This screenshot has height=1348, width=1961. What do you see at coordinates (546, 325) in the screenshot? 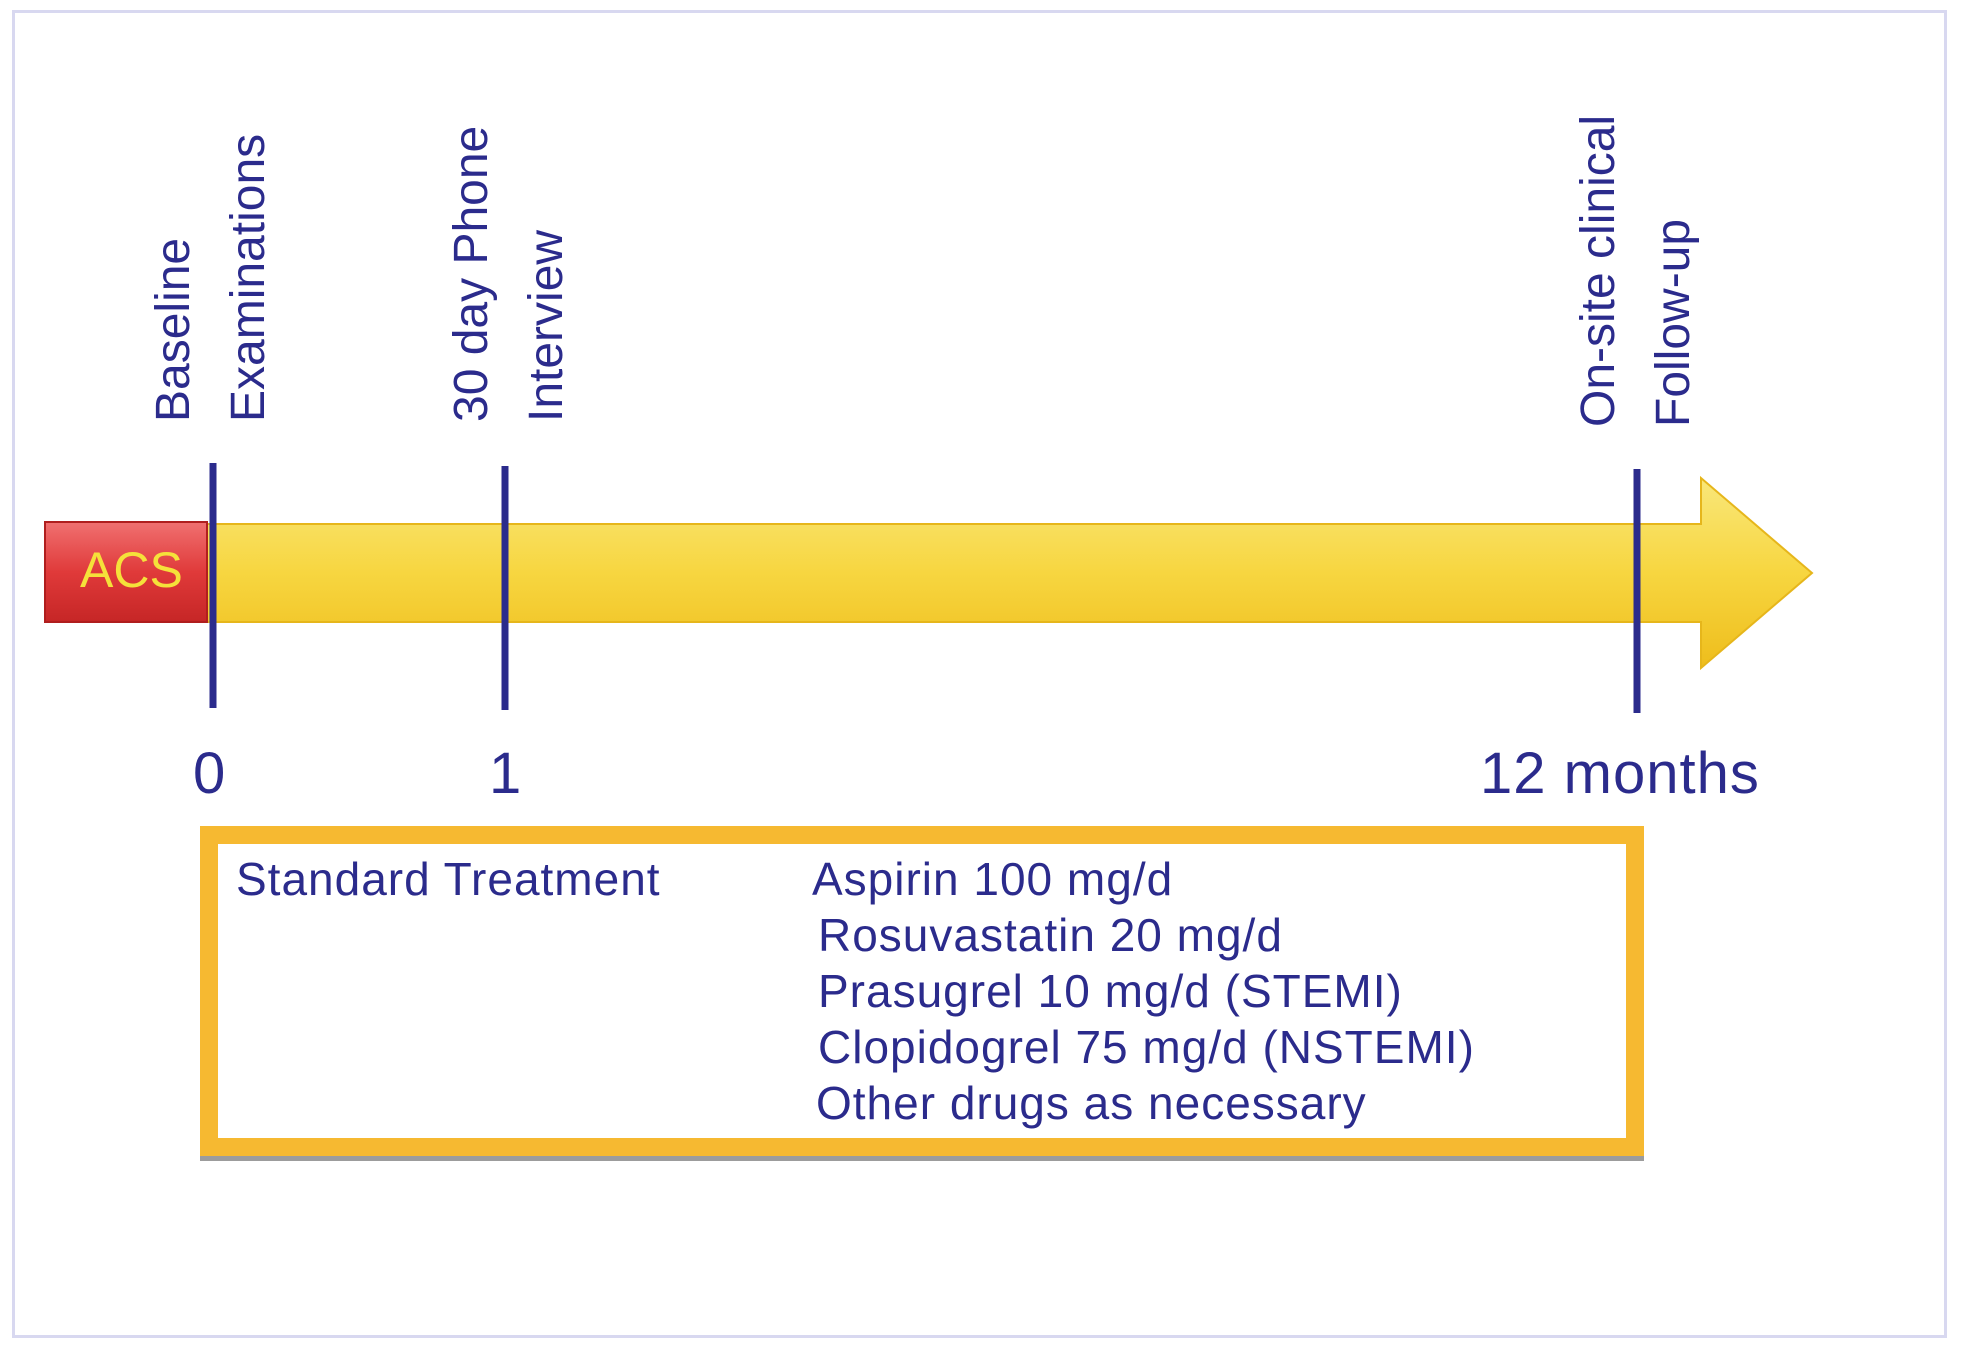
I see `milestone-label-30-day-line2: Interview` at bounding box center [546, 325].